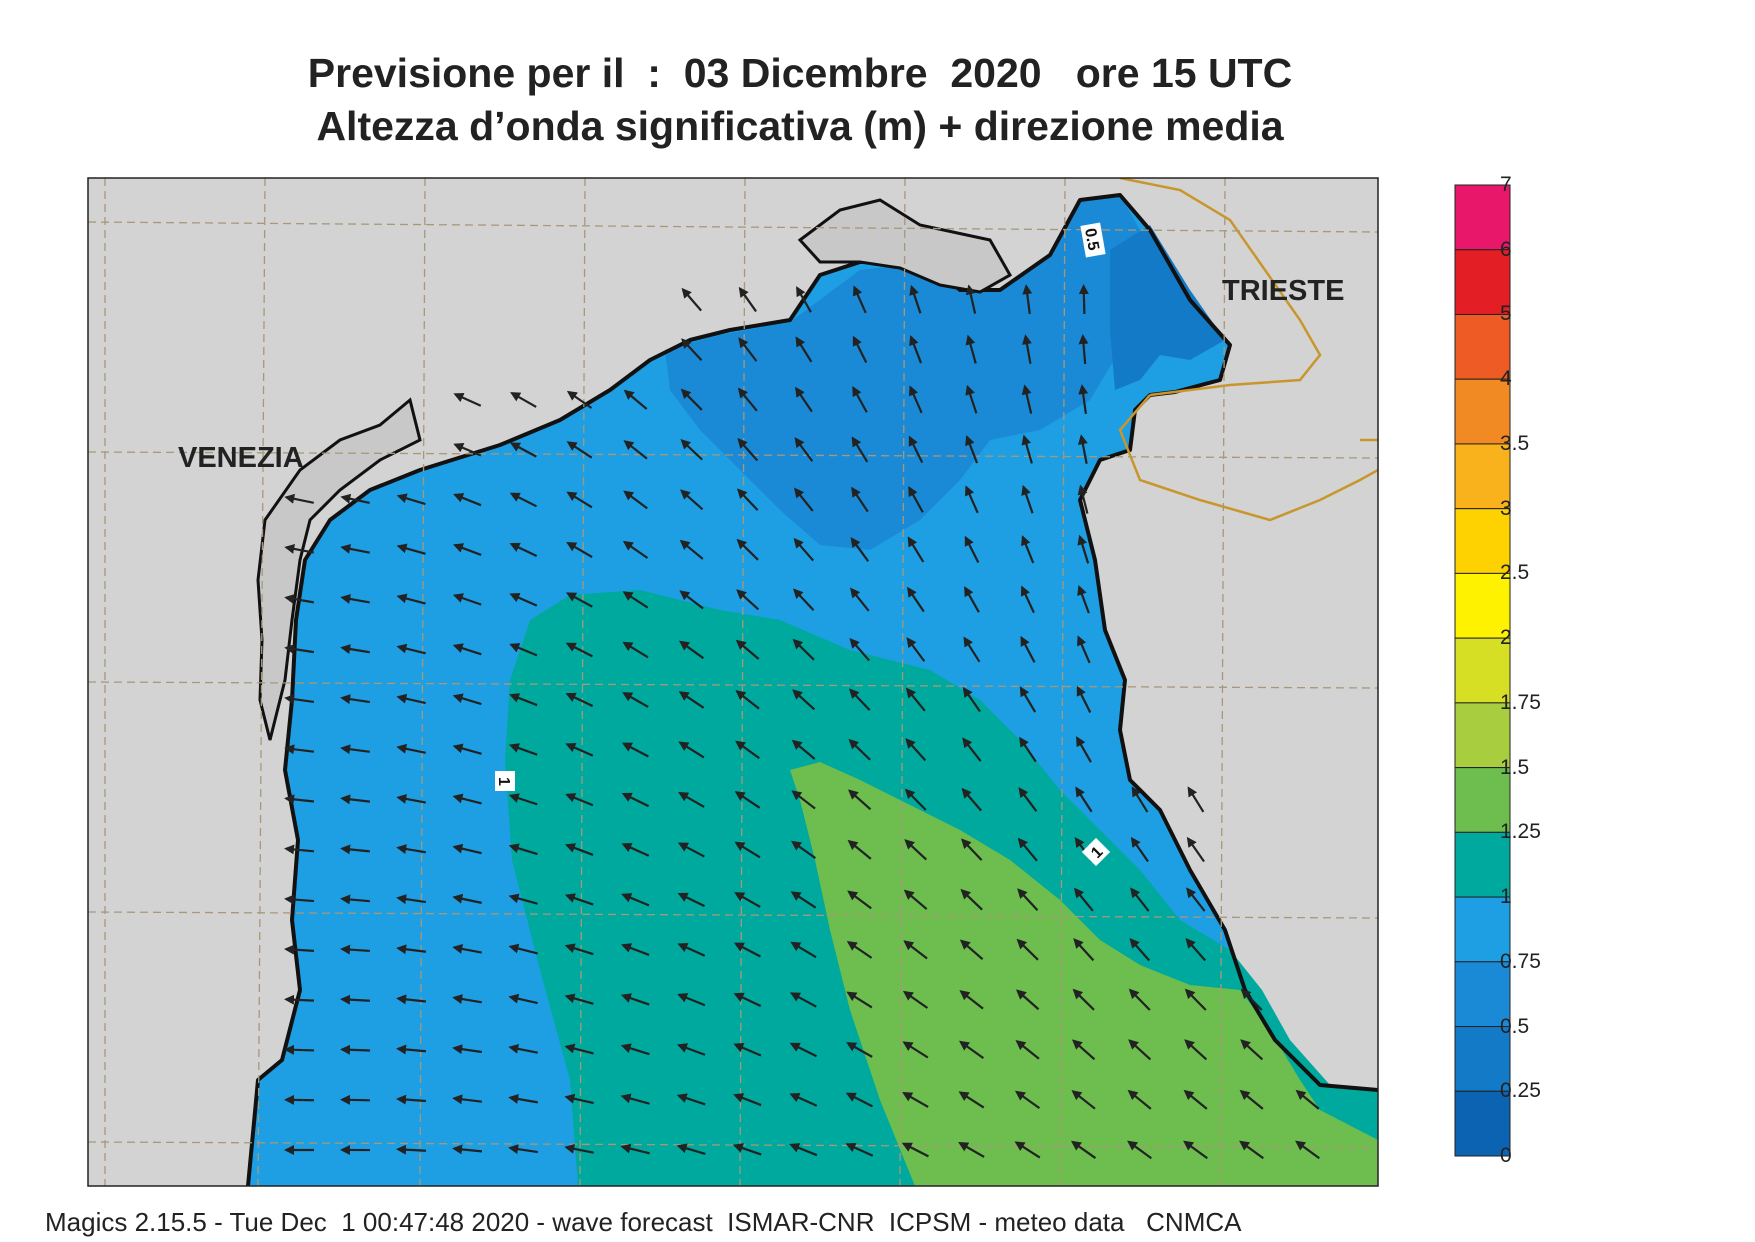  What do you see at coordinates (1096, 852) in the screenshot?
I see `contour-label-1-east: 1` at bounding box center [1096, 852].